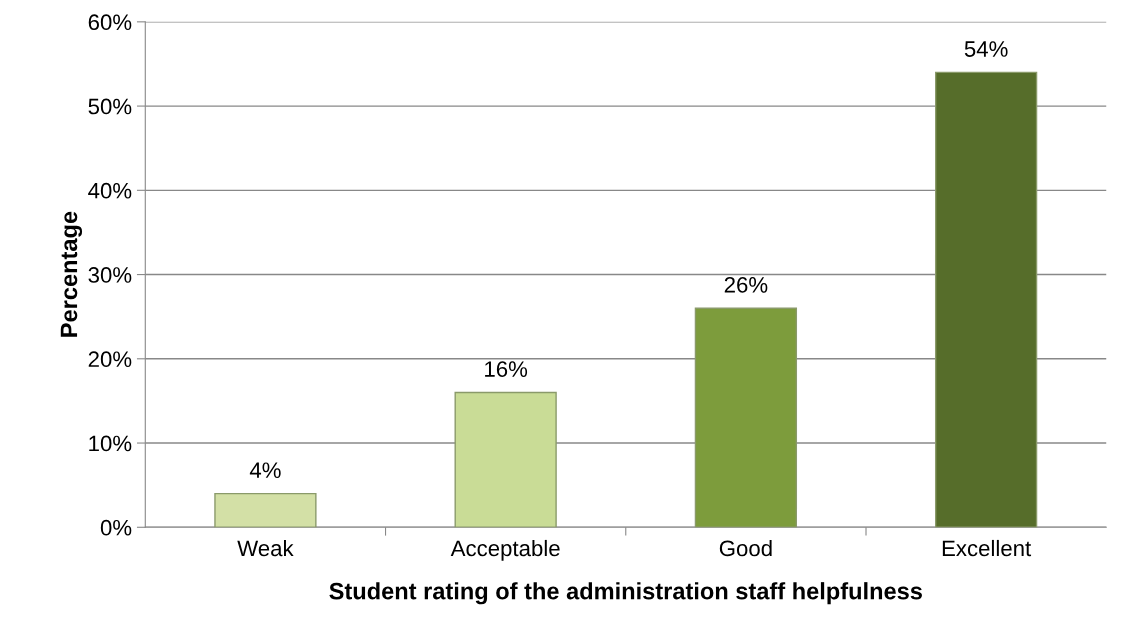 The height and width of the screenshot is (624, 1144). What do you see at coordinates (746, 285) in the screenshot?
I see `data-label: 26%` at bounding box center [746, 285].